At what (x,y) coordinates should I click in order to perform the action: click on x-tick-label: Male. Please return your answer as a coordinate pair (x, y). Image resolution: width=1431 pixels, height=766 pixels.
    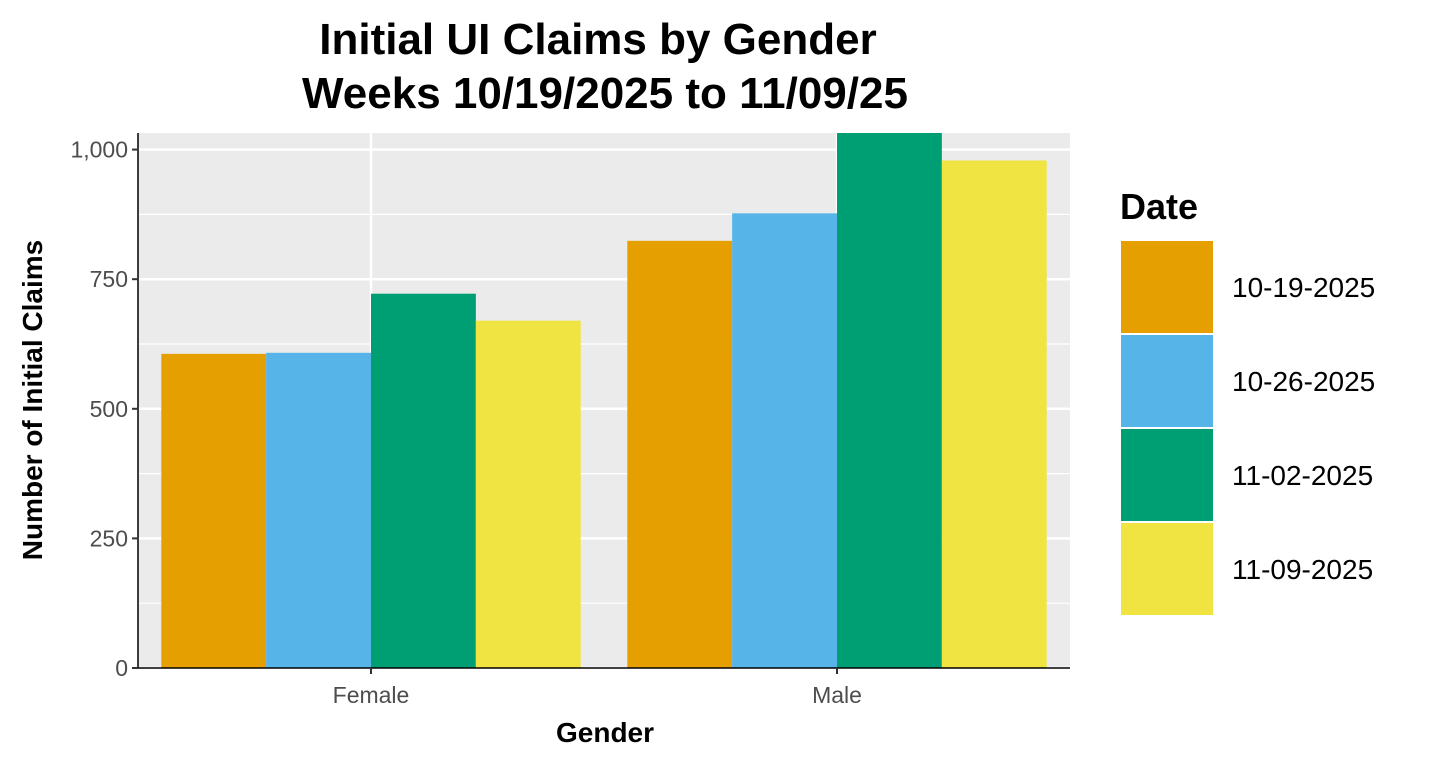
    Looking at the image, I should click on (837, 695).